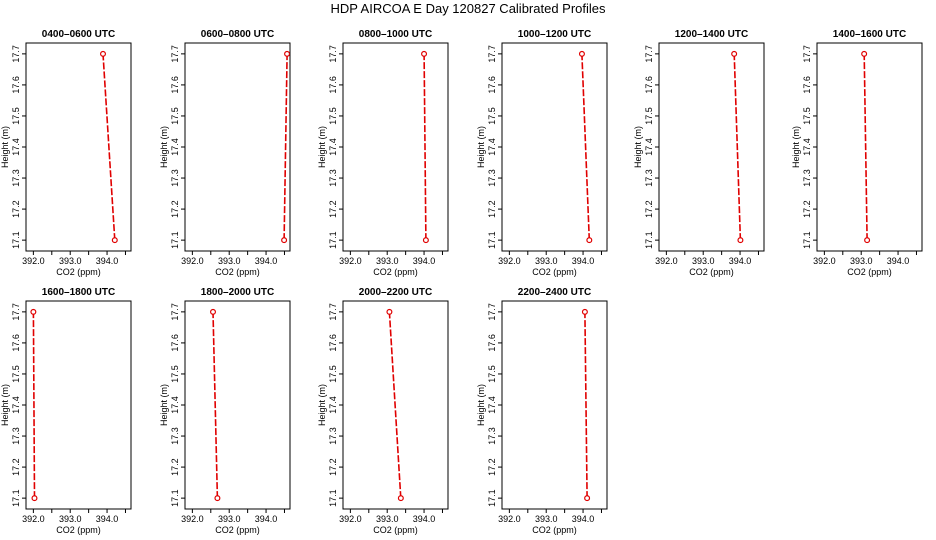 Image resolution: width=936 pixels, height=540 pixels. I want to click on panel-title: 1600–1800 UTC, so click(78, 292).